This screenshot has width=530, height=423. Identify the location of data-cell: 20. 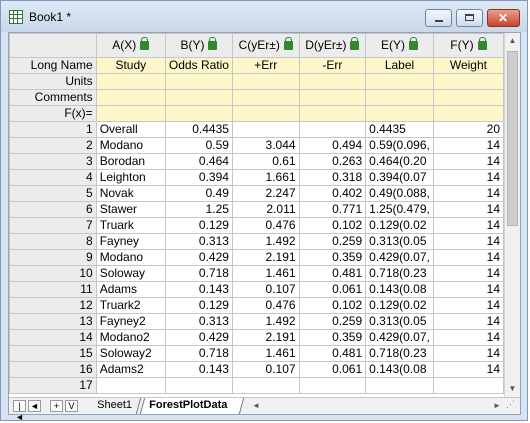
(468, 129).